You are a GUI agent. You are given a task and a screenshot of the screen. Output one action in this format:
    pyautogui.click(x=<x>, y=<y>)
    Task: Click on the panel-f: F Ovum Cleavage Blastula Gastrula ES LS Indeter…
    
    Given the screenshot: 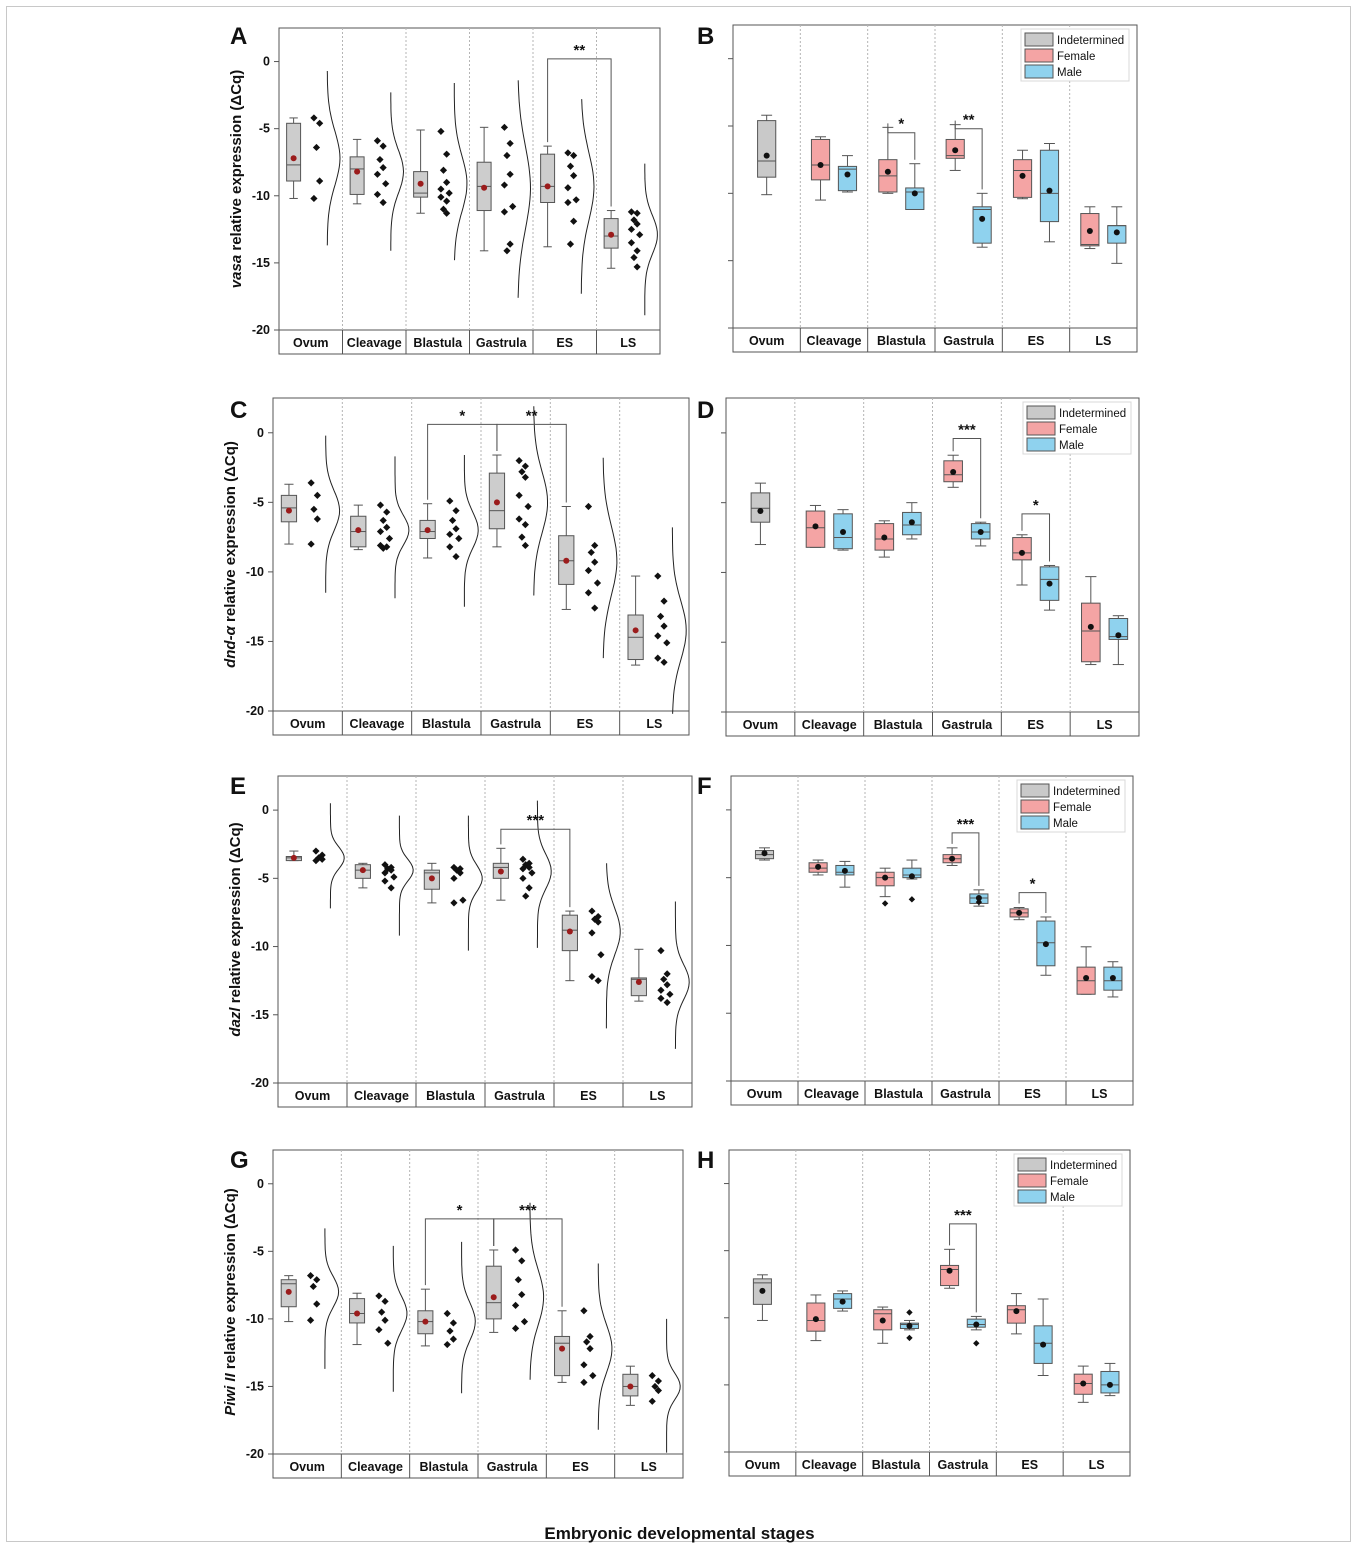 What is the action you would take?
    pyautogui.click(x=915, y=939)
    